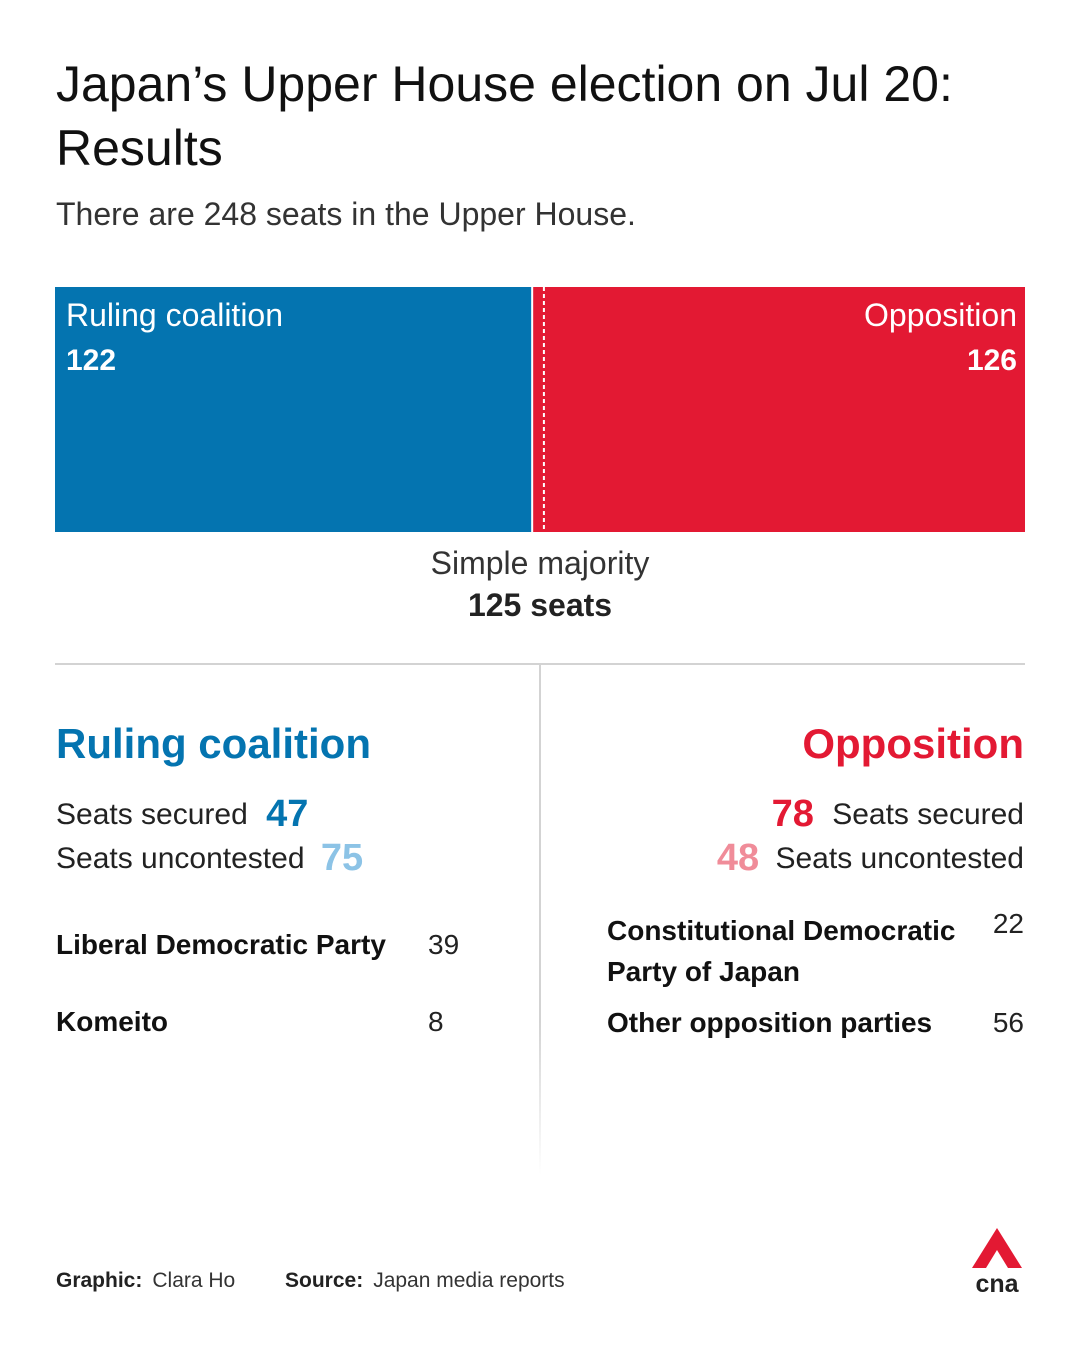  What do you see at coordinates (175, 315) in the screenshot?
I see `ruling-bar-label: Ruling coalition` at bounding box center [175, 315].